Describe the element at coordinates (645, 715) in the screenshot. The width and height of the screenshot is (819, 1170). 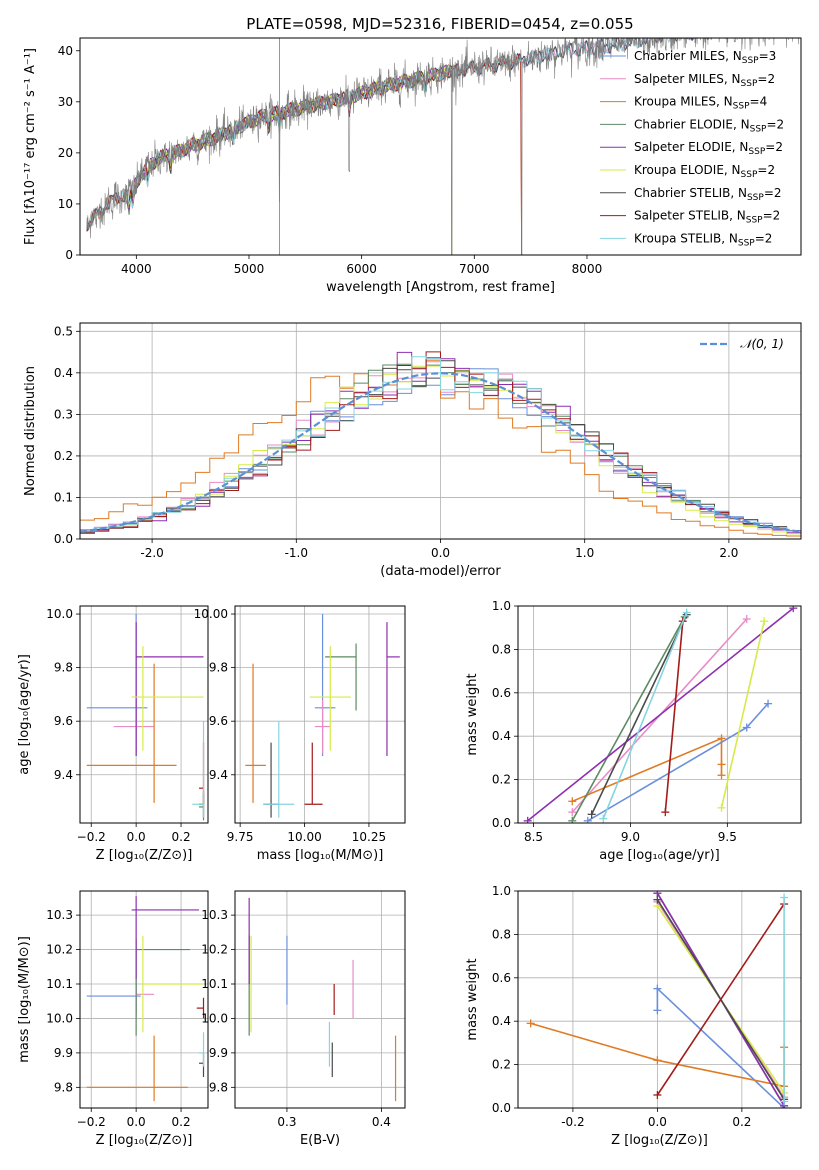
I see `weight-line-kroupa_stelib` at that location.